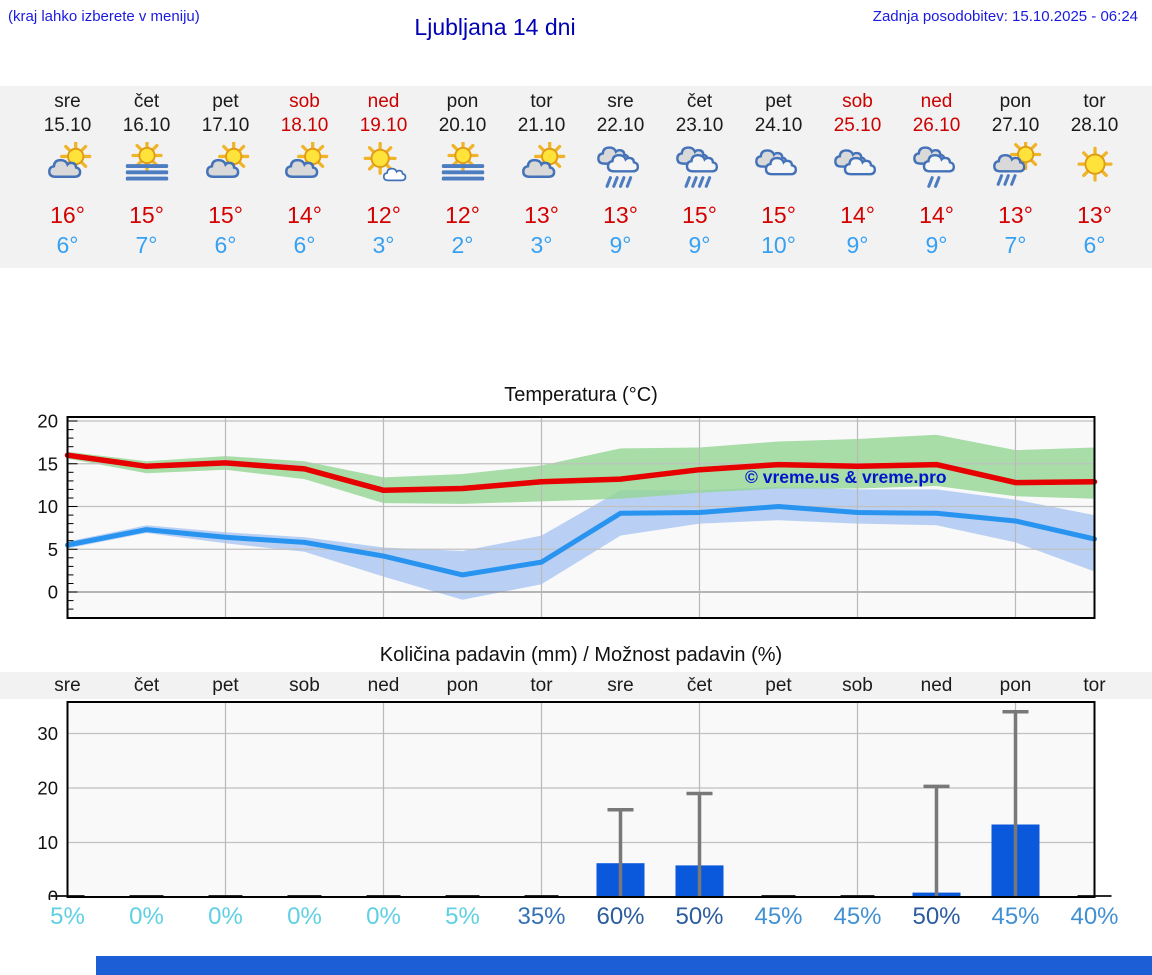 The width and height of the screenshot is (1152, 975). I want to click on day-name-label: sre, so click(67, 101).